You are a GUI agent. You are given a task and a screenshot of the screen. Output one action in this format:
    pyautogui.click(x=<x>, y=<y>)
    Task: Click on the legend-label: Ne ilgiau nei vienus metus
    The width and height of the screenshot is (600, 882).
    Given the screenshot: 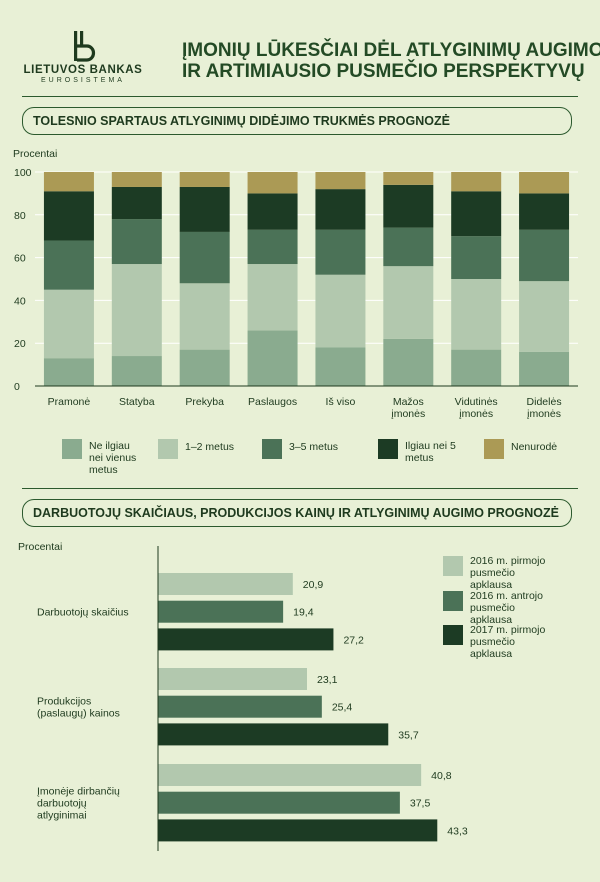 What is the action you would take?
    pyautogui.click(x=112, y=458)
    